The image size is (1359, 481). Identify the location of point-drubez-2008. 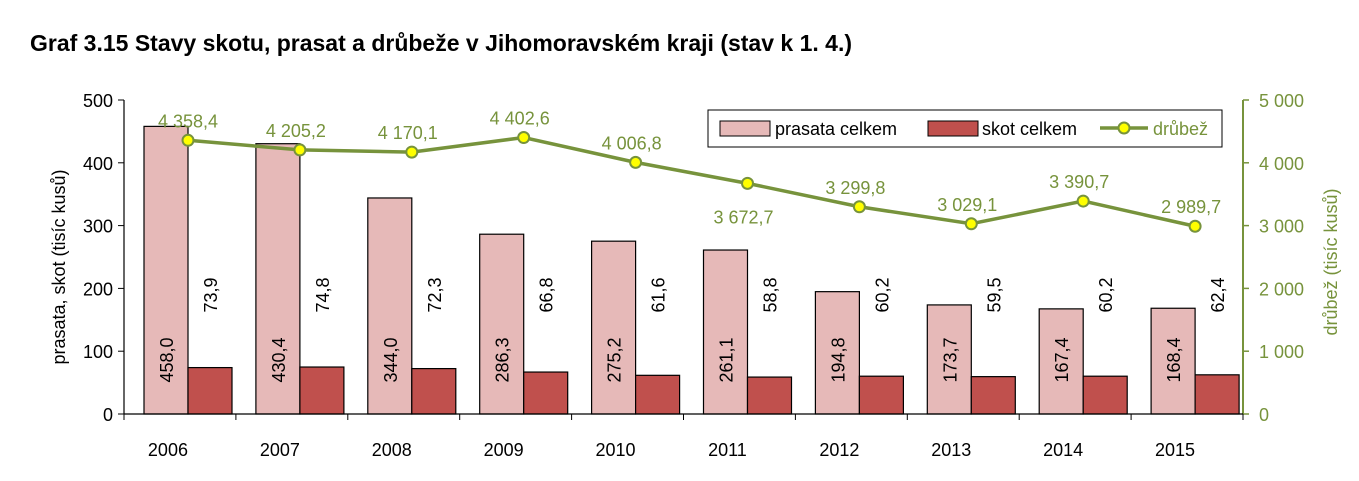
(412, 152).